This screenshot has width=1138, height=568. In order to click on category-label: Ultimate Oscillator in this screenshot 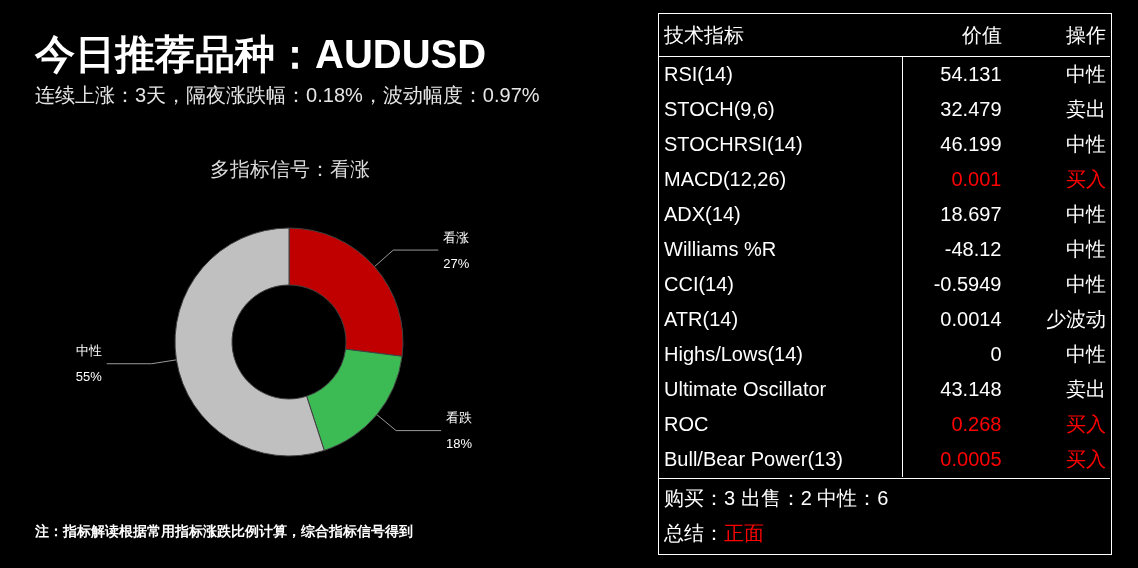, I will do `click(745, 389)`.